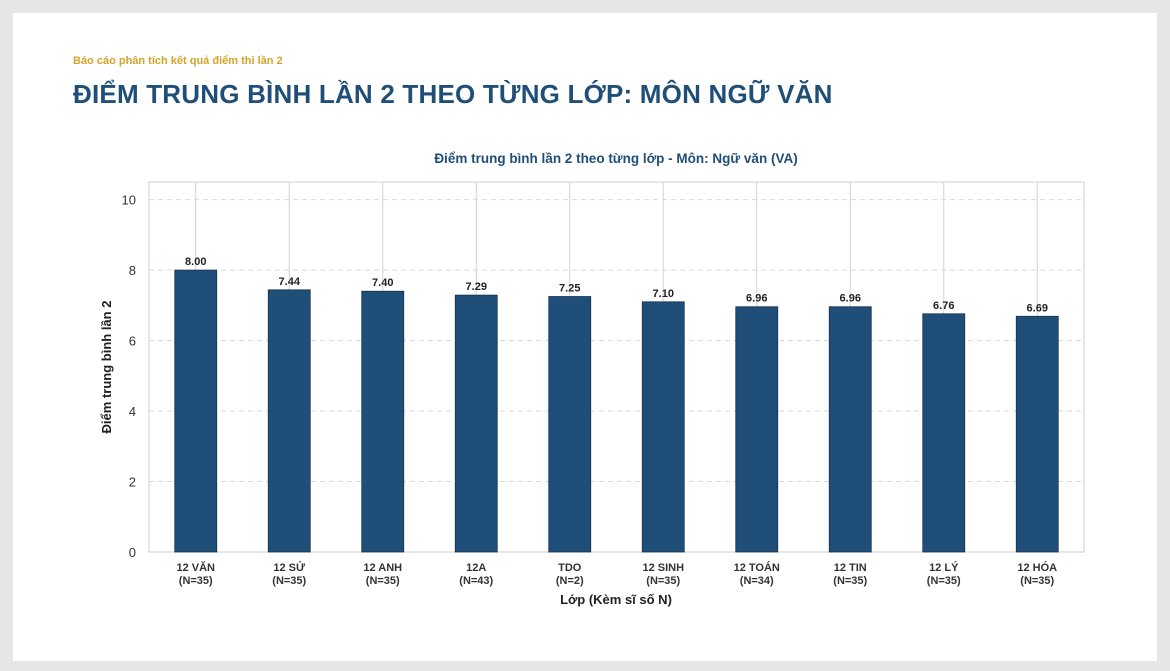 The height and width of the screenshot is (671, 1170). I want to click on bar-value-label: 7.40, so click(382, 283).